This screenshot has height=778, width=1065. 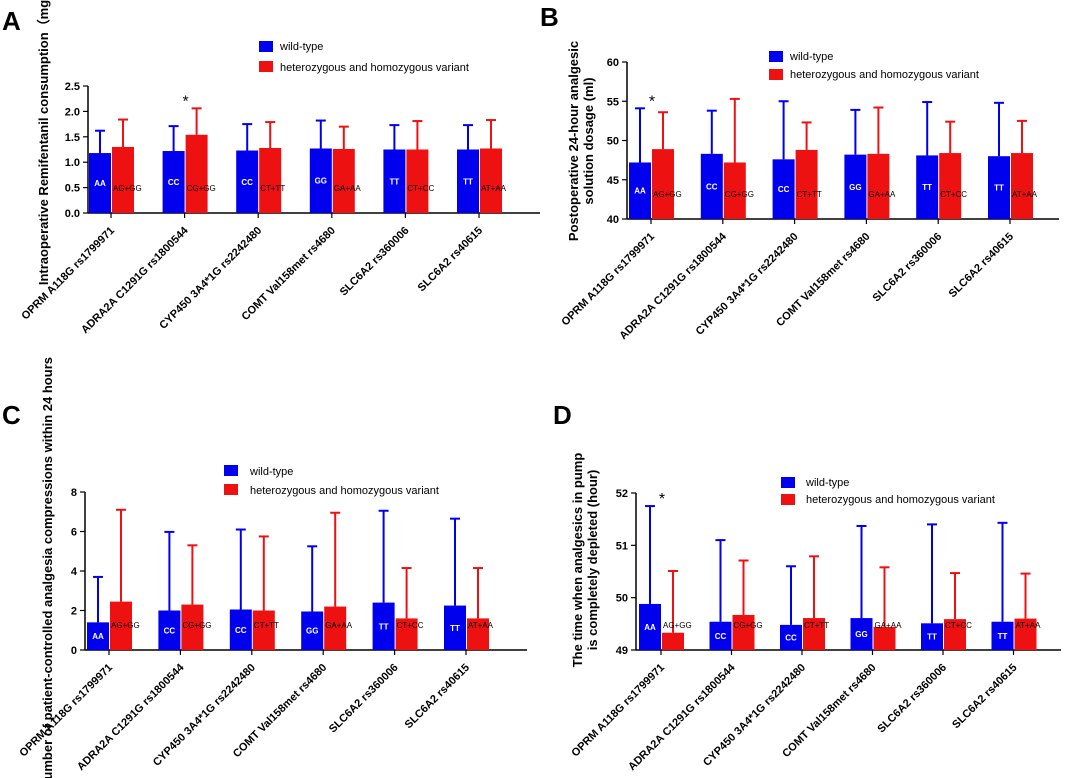 What do you see at coordinates (74, 572) in the screenshot?
I see `y-tick-label: 4` at bounding box center [74, 572].